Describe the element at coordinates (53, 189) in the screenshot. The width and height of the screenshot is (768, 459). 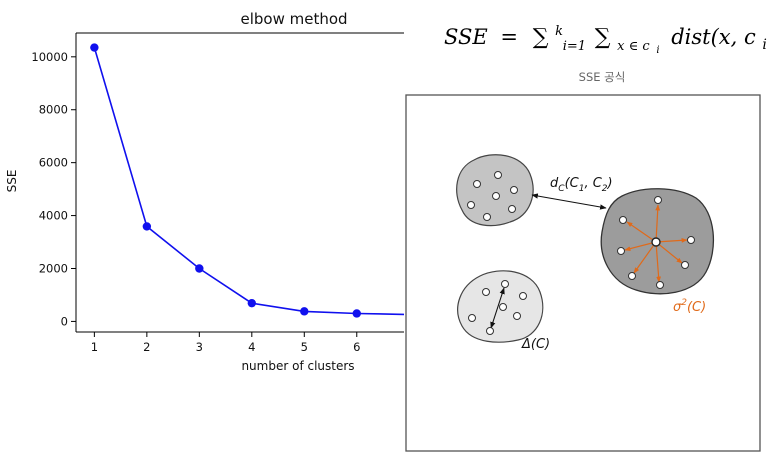
I see `y-ticks: 0 2000 4000 6000 8000 10000` at that location.